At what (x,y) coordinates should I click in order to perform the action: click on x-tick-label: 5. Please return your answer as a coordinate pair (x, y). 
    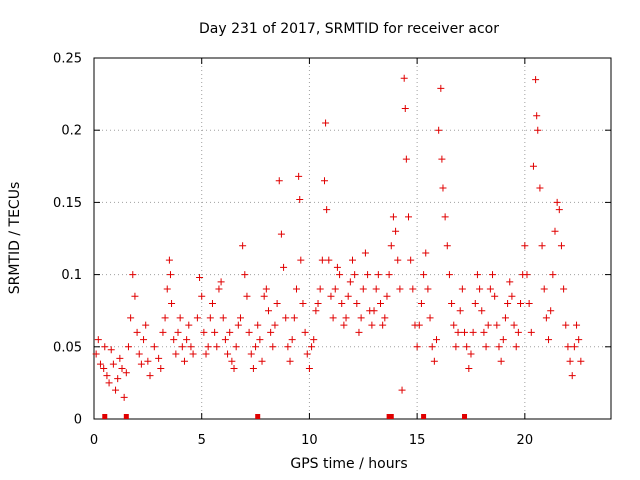
    Looking at the image, I should click on (202, 440).